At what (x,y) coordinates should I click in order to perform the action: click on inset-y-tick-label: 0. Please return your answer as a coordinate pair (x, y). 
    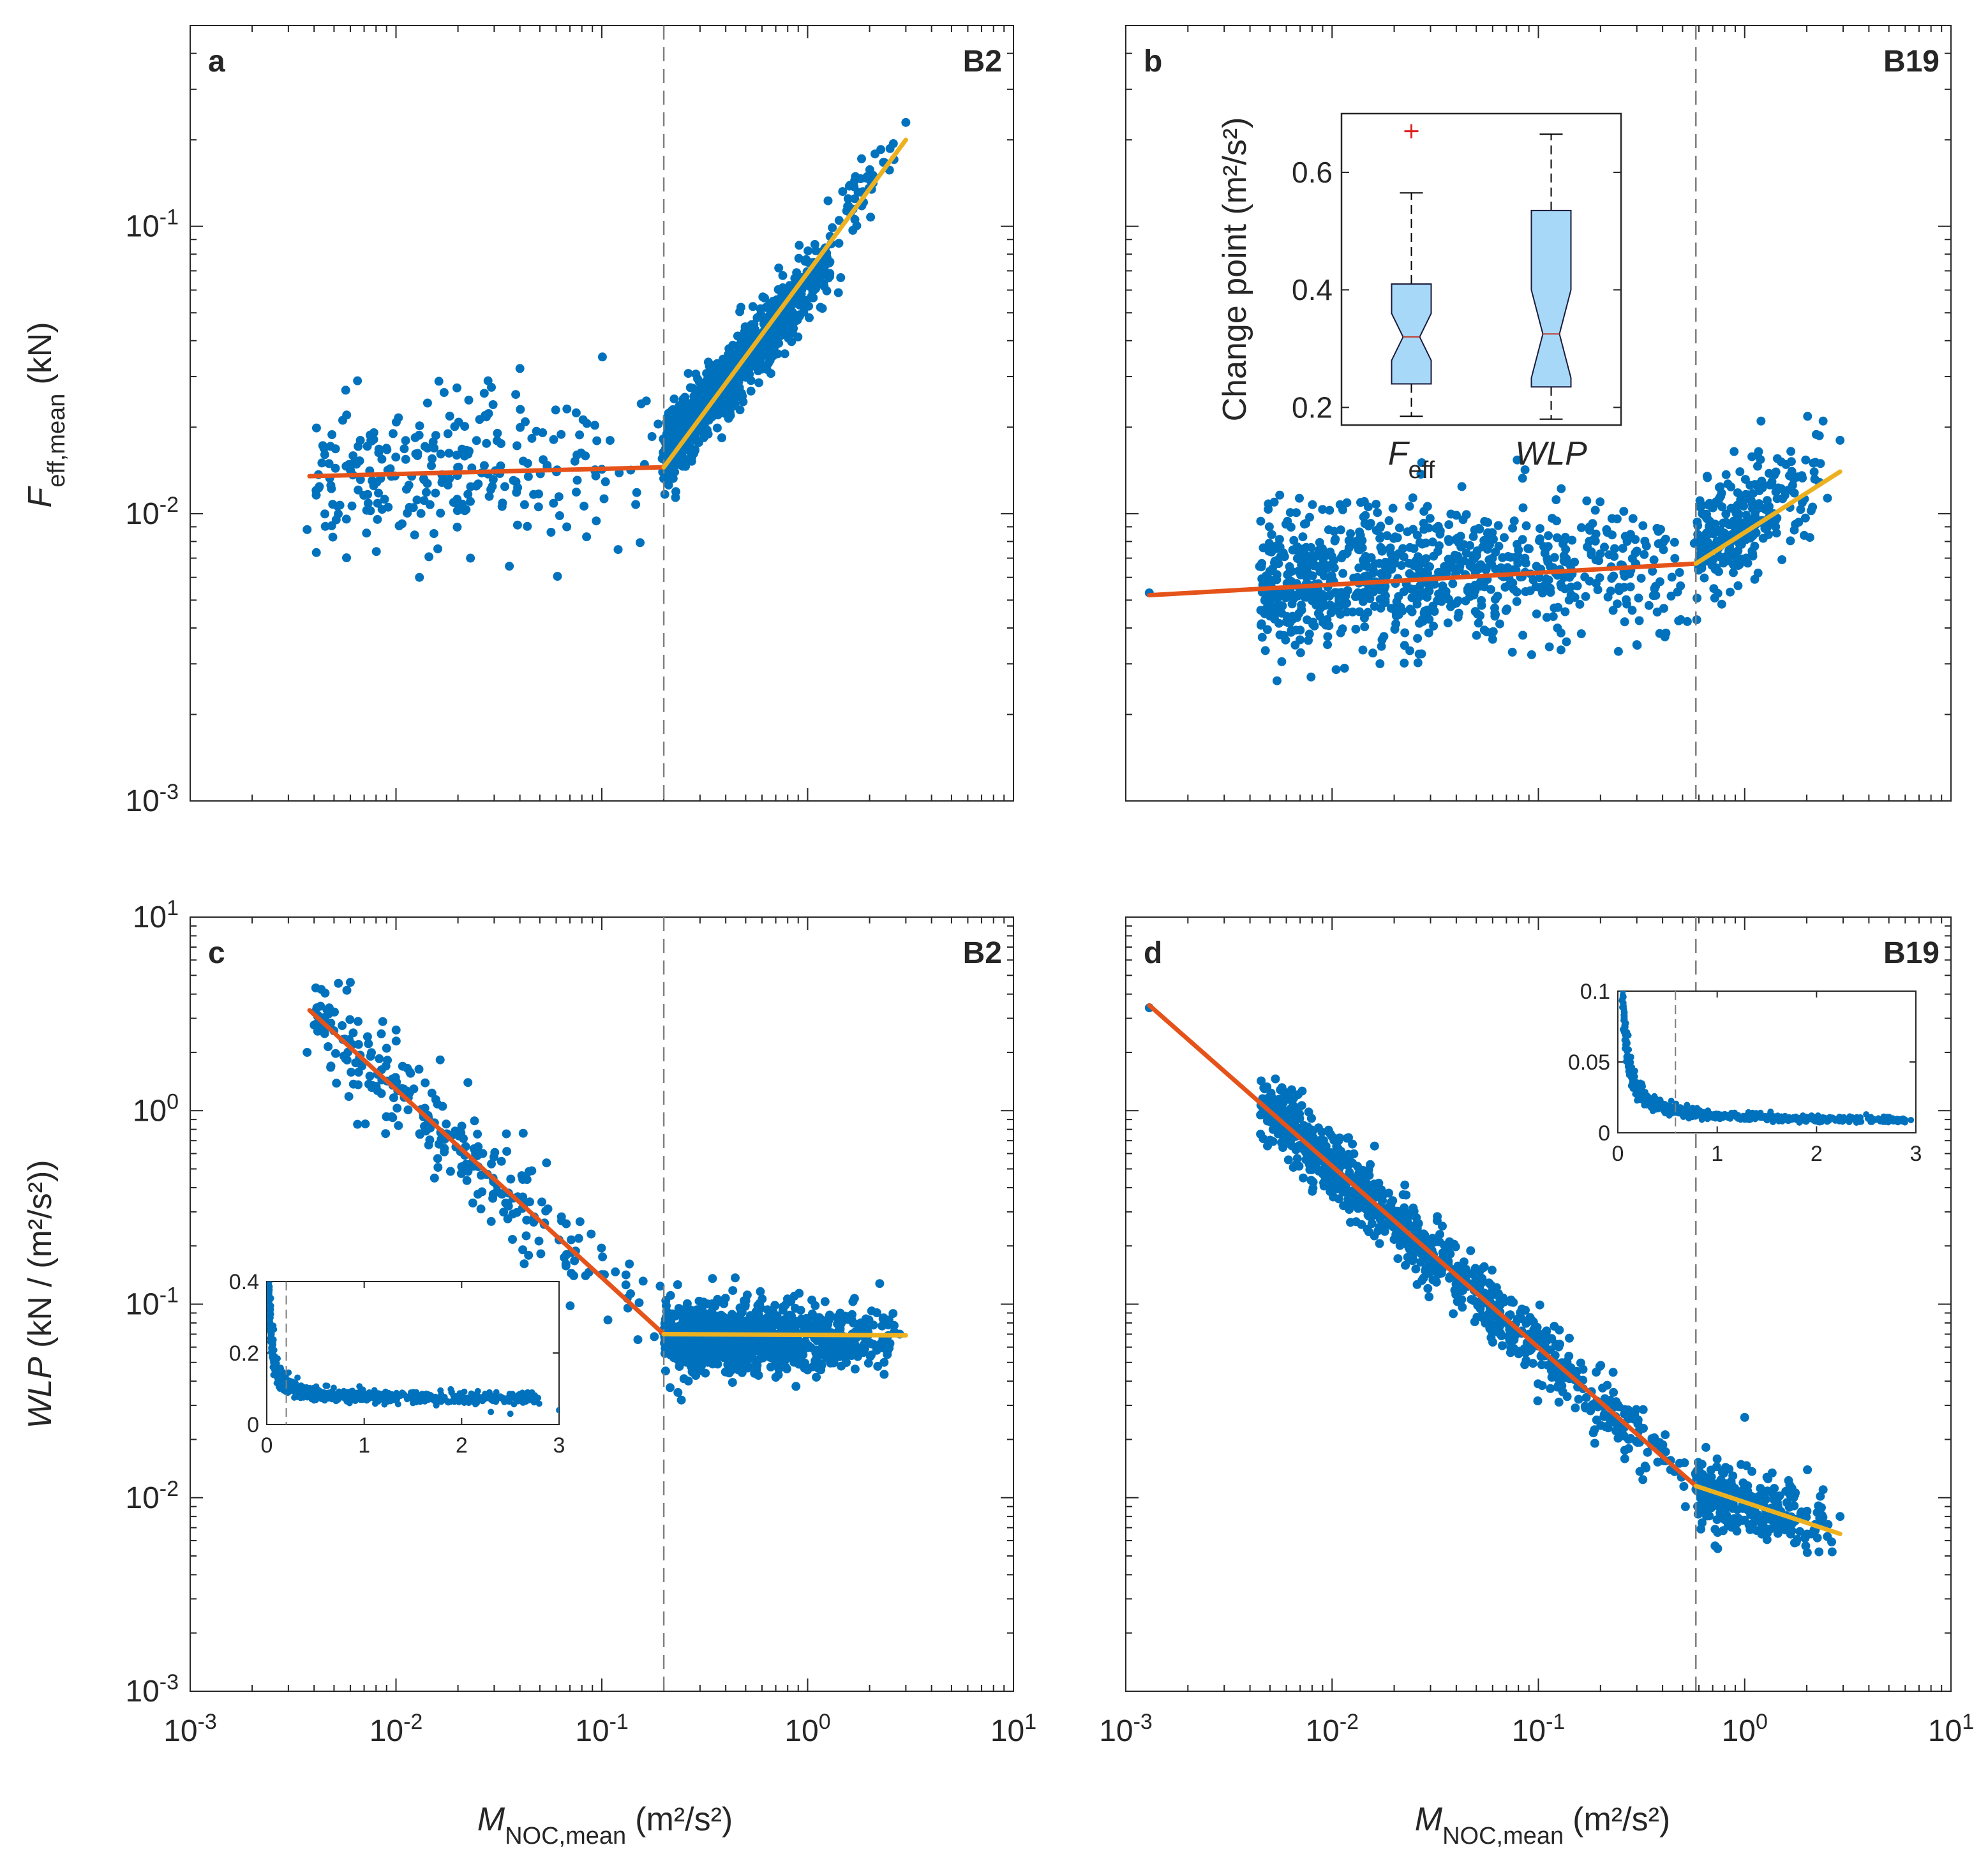
    Looking at the image, I should click on (253, 1425).